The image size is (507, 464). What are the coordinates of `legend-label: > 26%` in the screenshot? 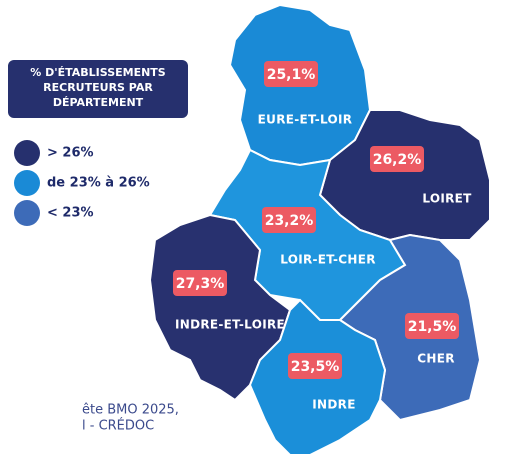 It's located at (70, 153).